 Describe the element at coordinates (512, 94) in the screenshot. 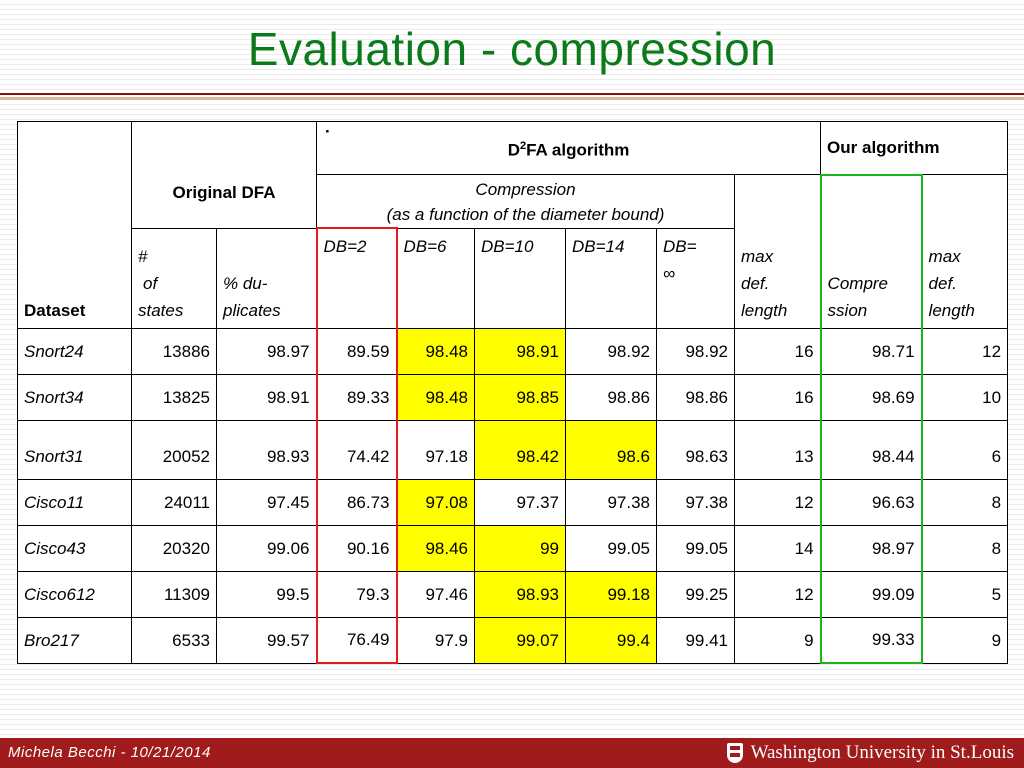

I see `title-divider` at that location.